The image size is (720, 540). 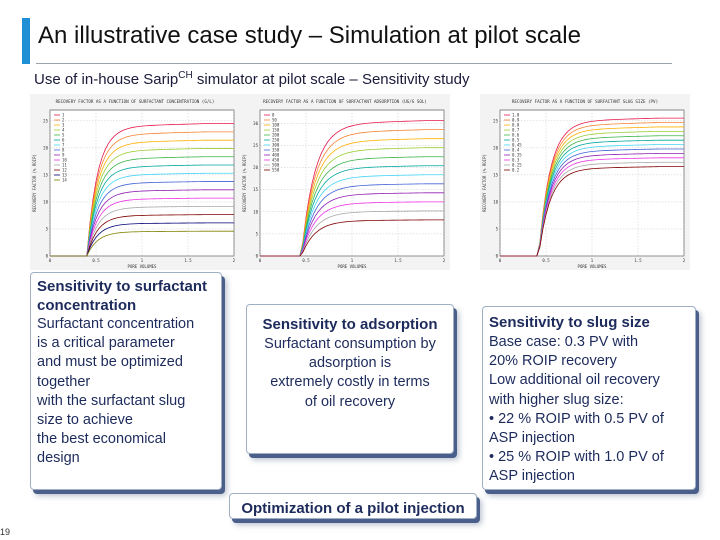 I want to click on legend-entry: 100, so click(x=276, y=125).